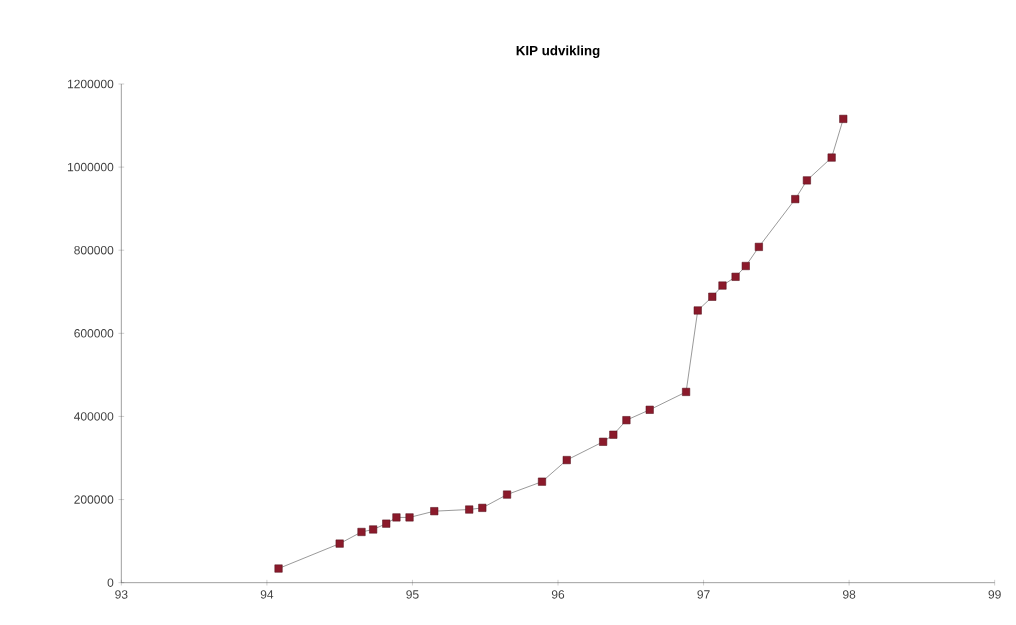  Describe the element at coordinates (267, 594) in the screenshot. I see `x-tick-label: 94` at that location.